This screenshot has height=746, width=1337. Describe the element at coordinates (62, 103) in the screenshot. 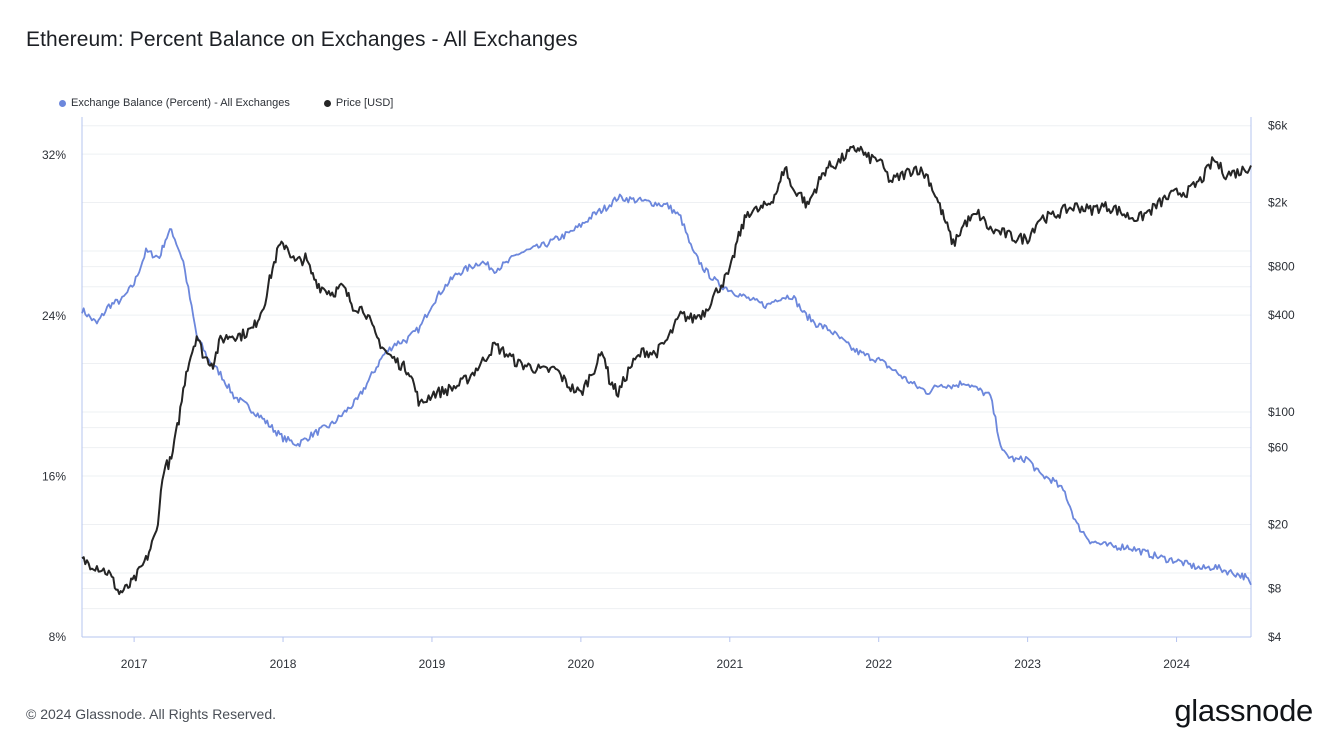

I see `legend-marker-balance` at that location.